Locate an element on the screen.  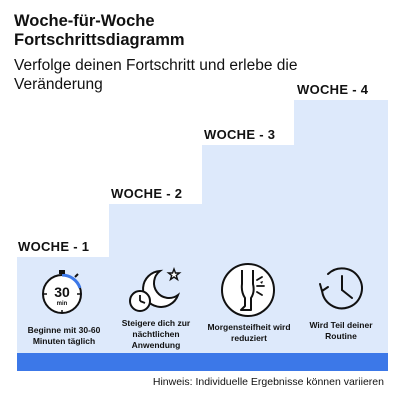
week-2-column is located at coordinates (156, 287).